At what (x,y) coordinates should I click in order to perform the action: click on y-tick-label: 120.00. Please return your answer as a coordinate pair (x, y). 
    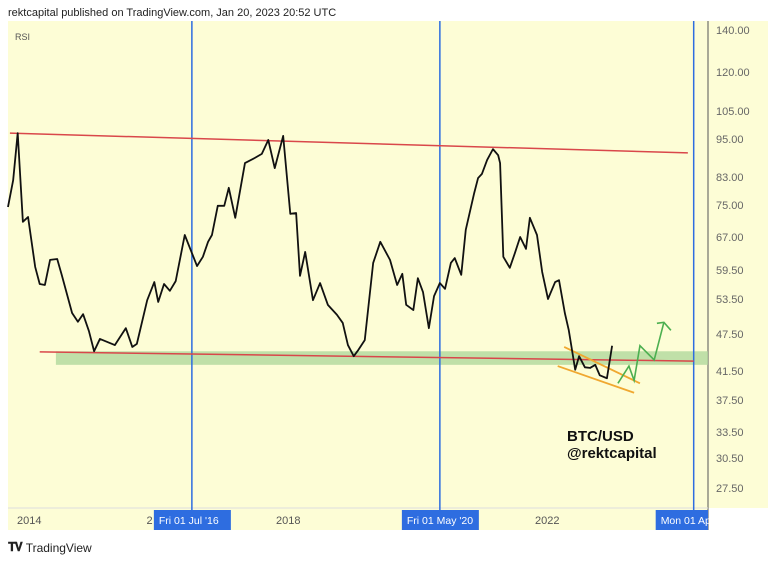
    Looking at the image, I should click on (733, 73).